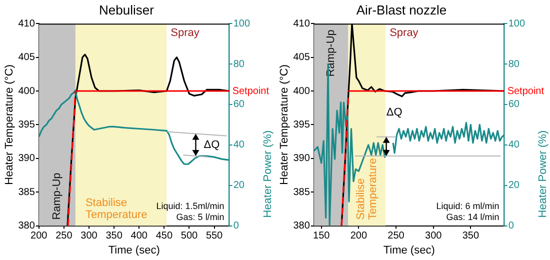 The image size is (550, 260). What do you see at coordinates (139, 236) in the screenshot?
I see `x-tick-label: 400` at bounding box center [139, 236].